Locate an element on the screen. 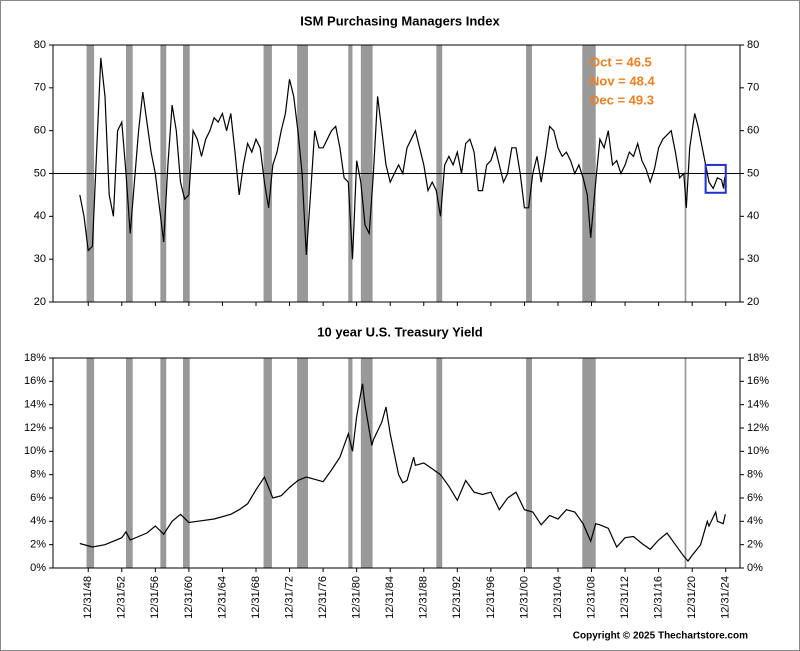 The height and width of the screenshot is (651, 800). x-tick-label: 12/31/20 is located at coordinates (692, 597).